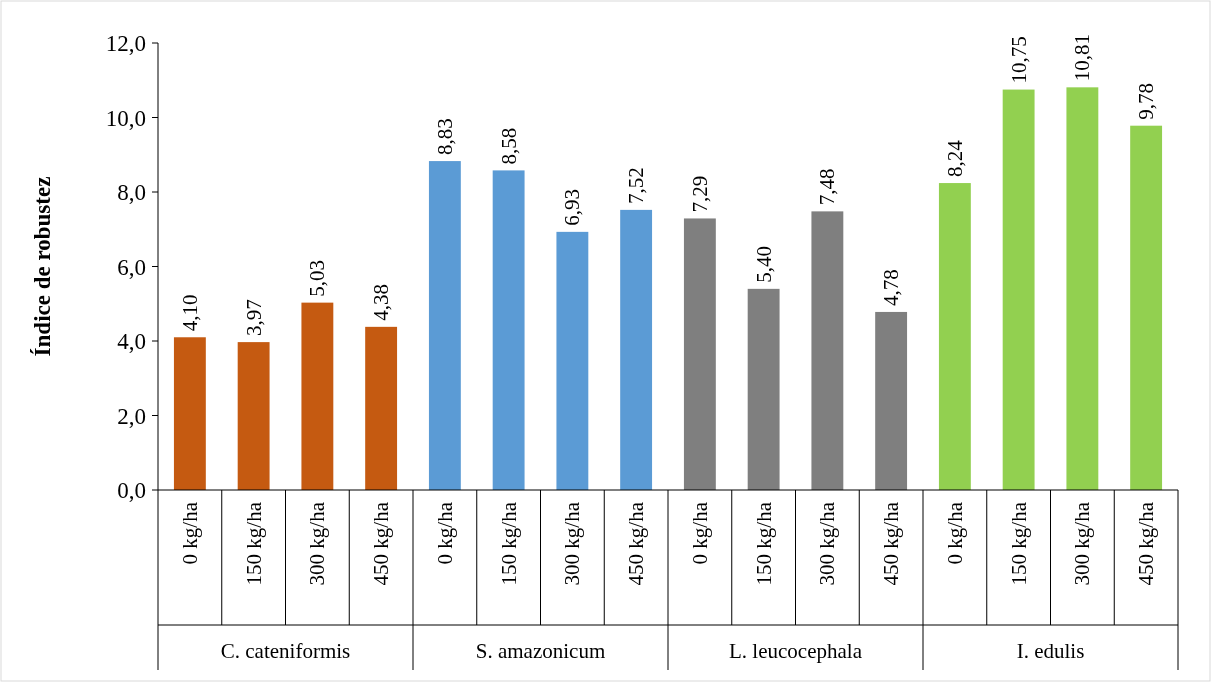 The image size is (1211, 682). What do you see at coordinates (131, 416) in the screenshot?
I see `y-tick-label: 2,0` at bounding box center [131, 416].